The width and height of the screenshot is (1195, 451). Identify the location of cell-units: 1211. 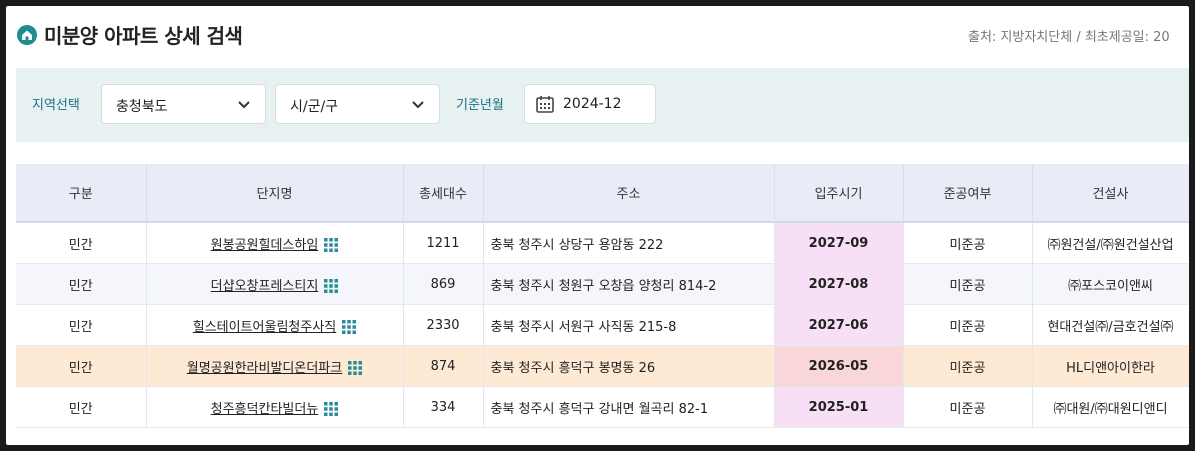
(443, 243).